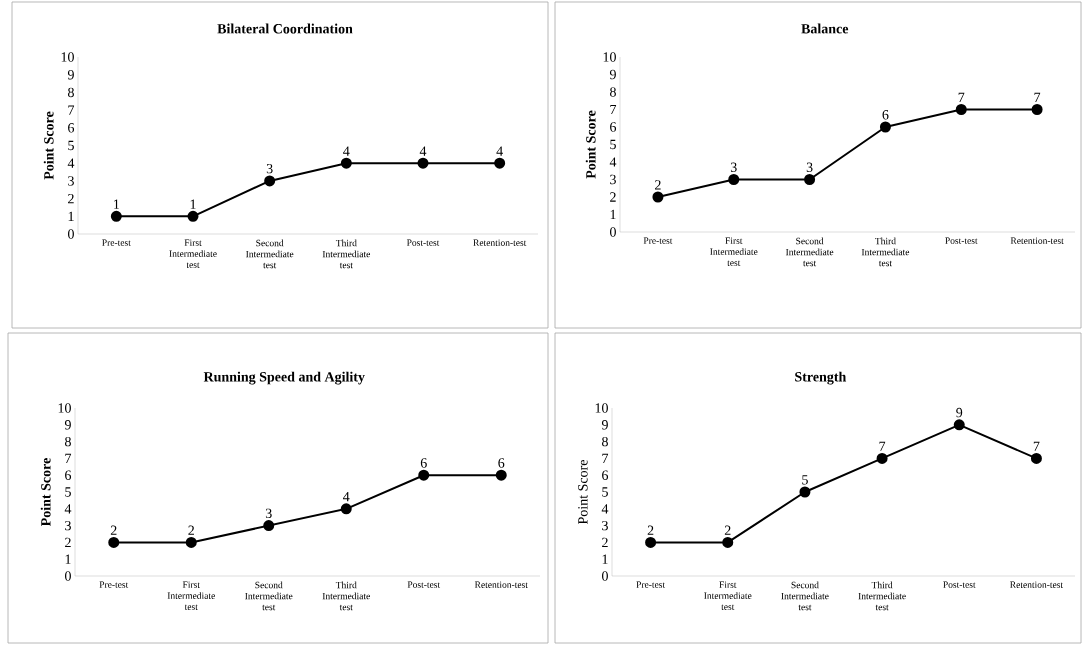  Describe the element at coordinates (284, 378) in the screenshot. I see `chart-title: Running Speed and Agility` at that location.